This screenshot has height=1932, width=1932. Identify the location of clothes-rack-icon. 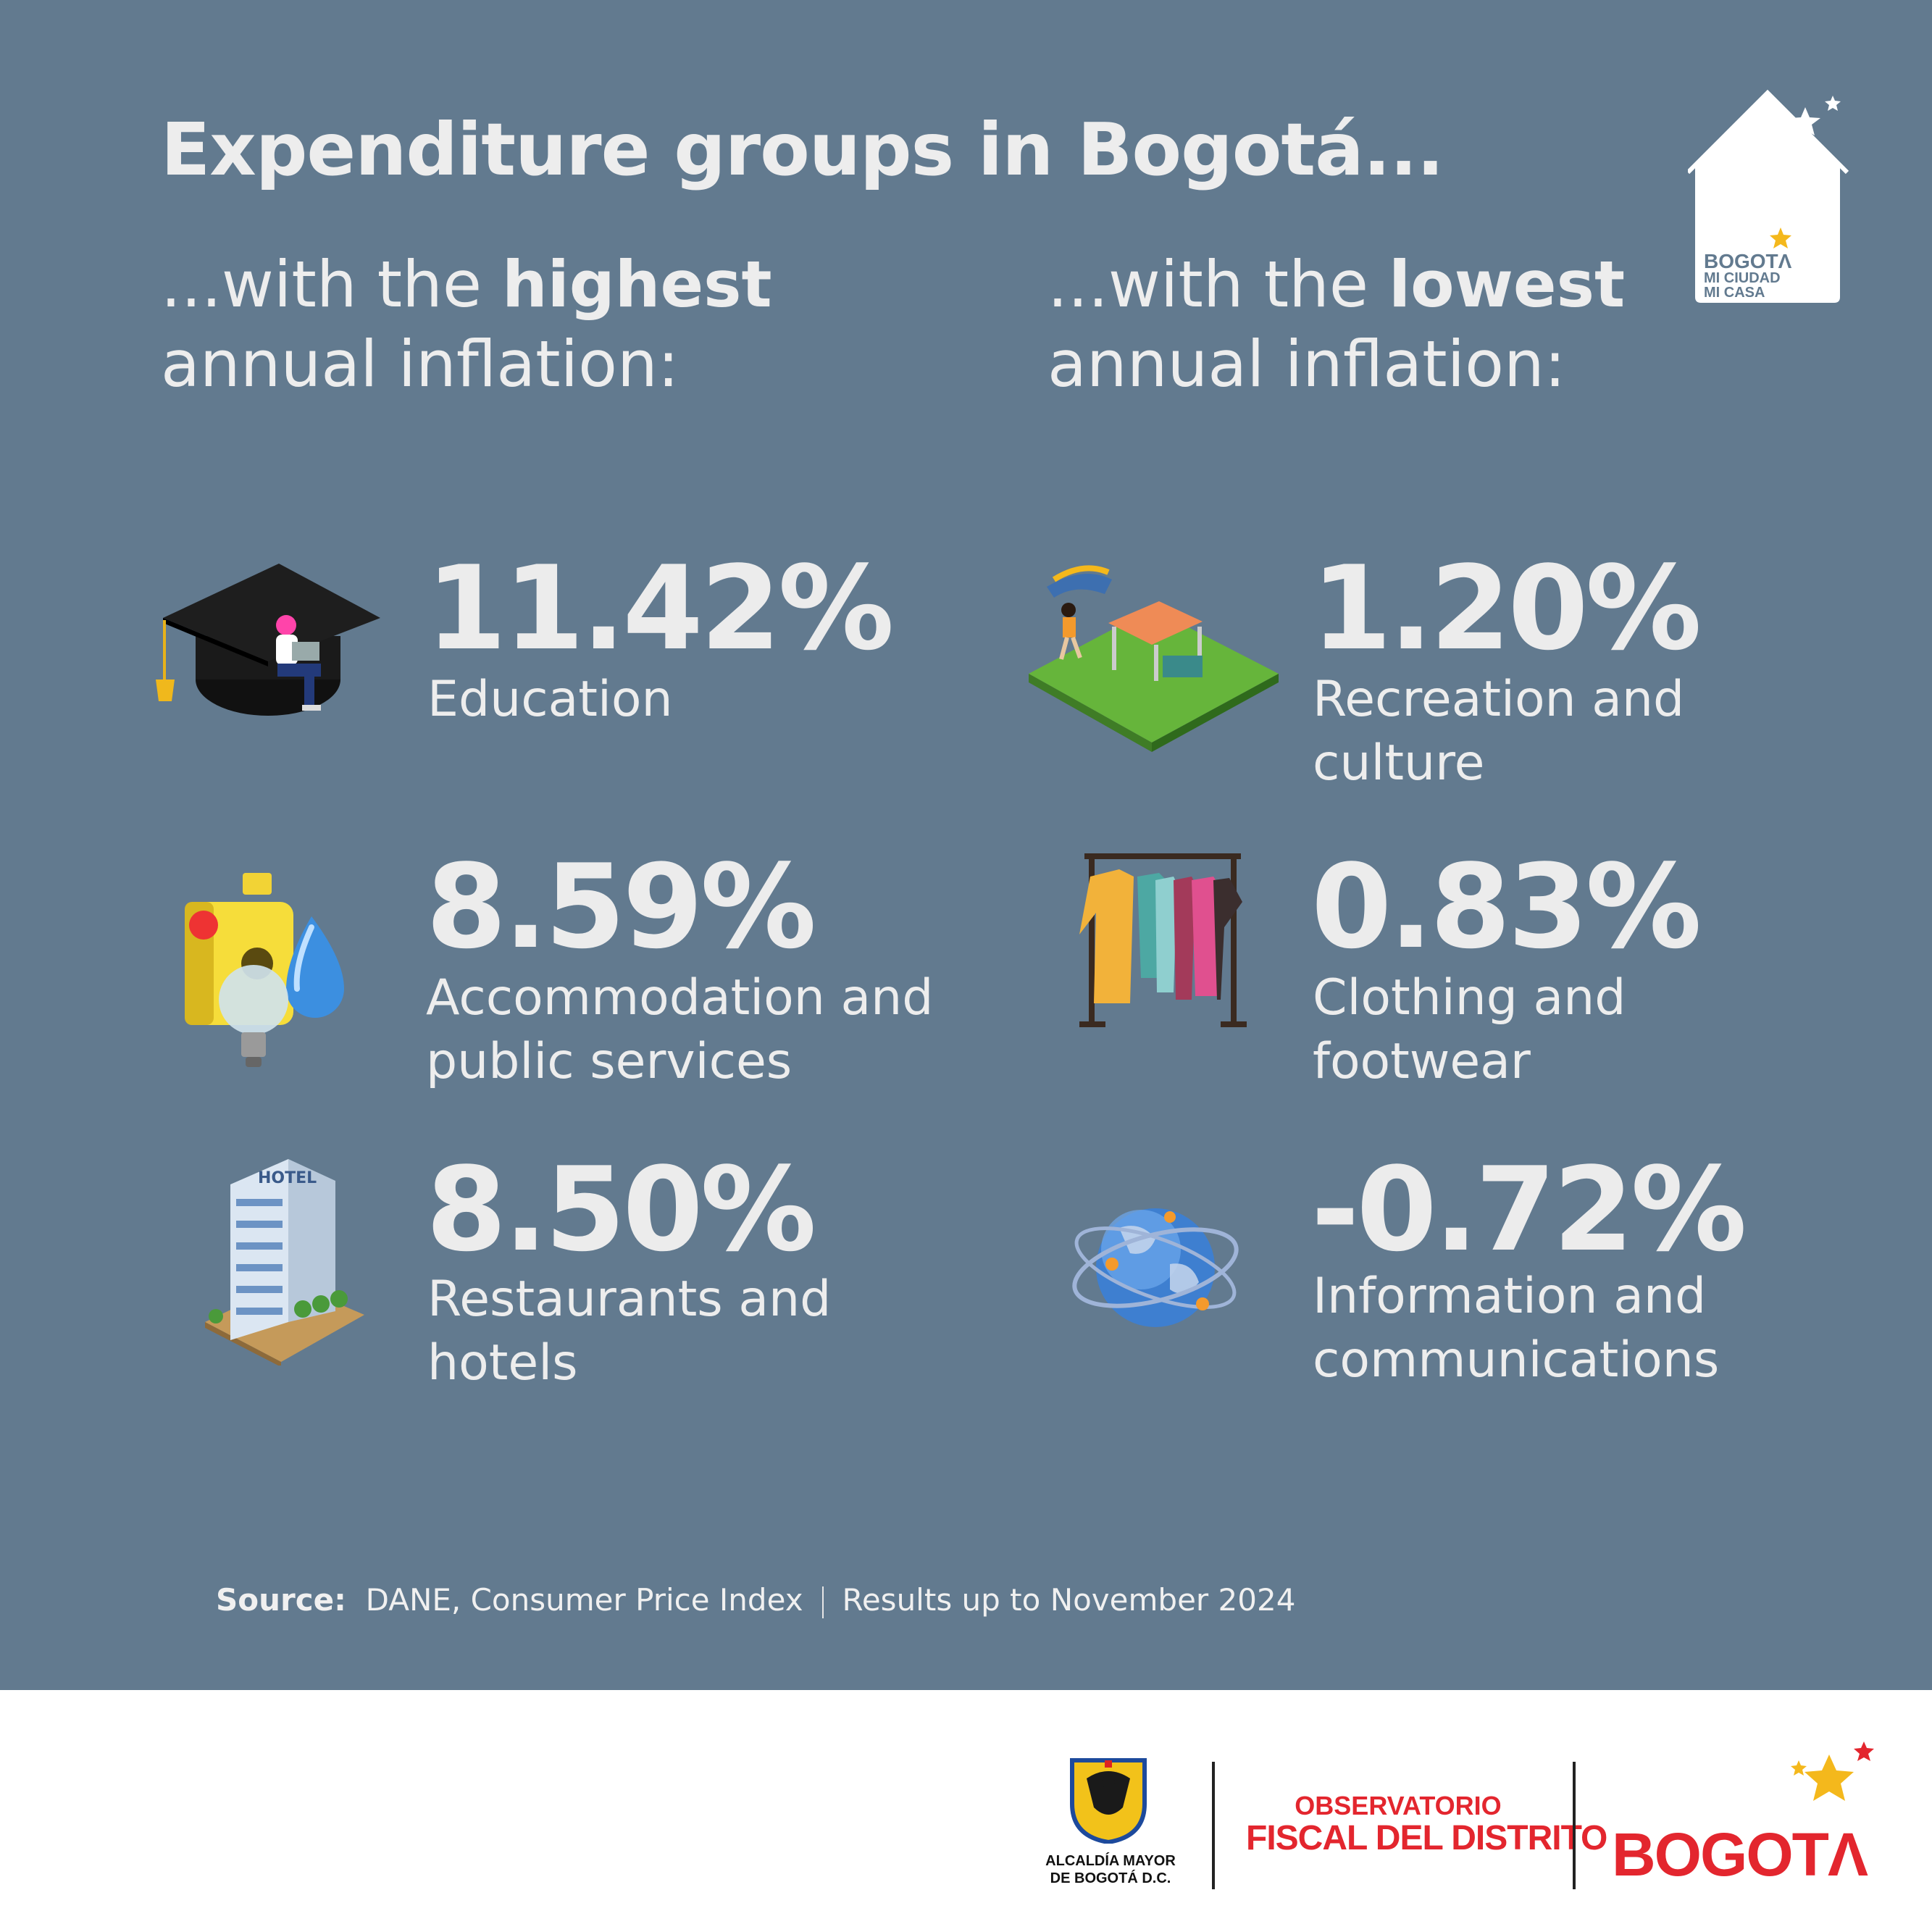
(1163, 940).